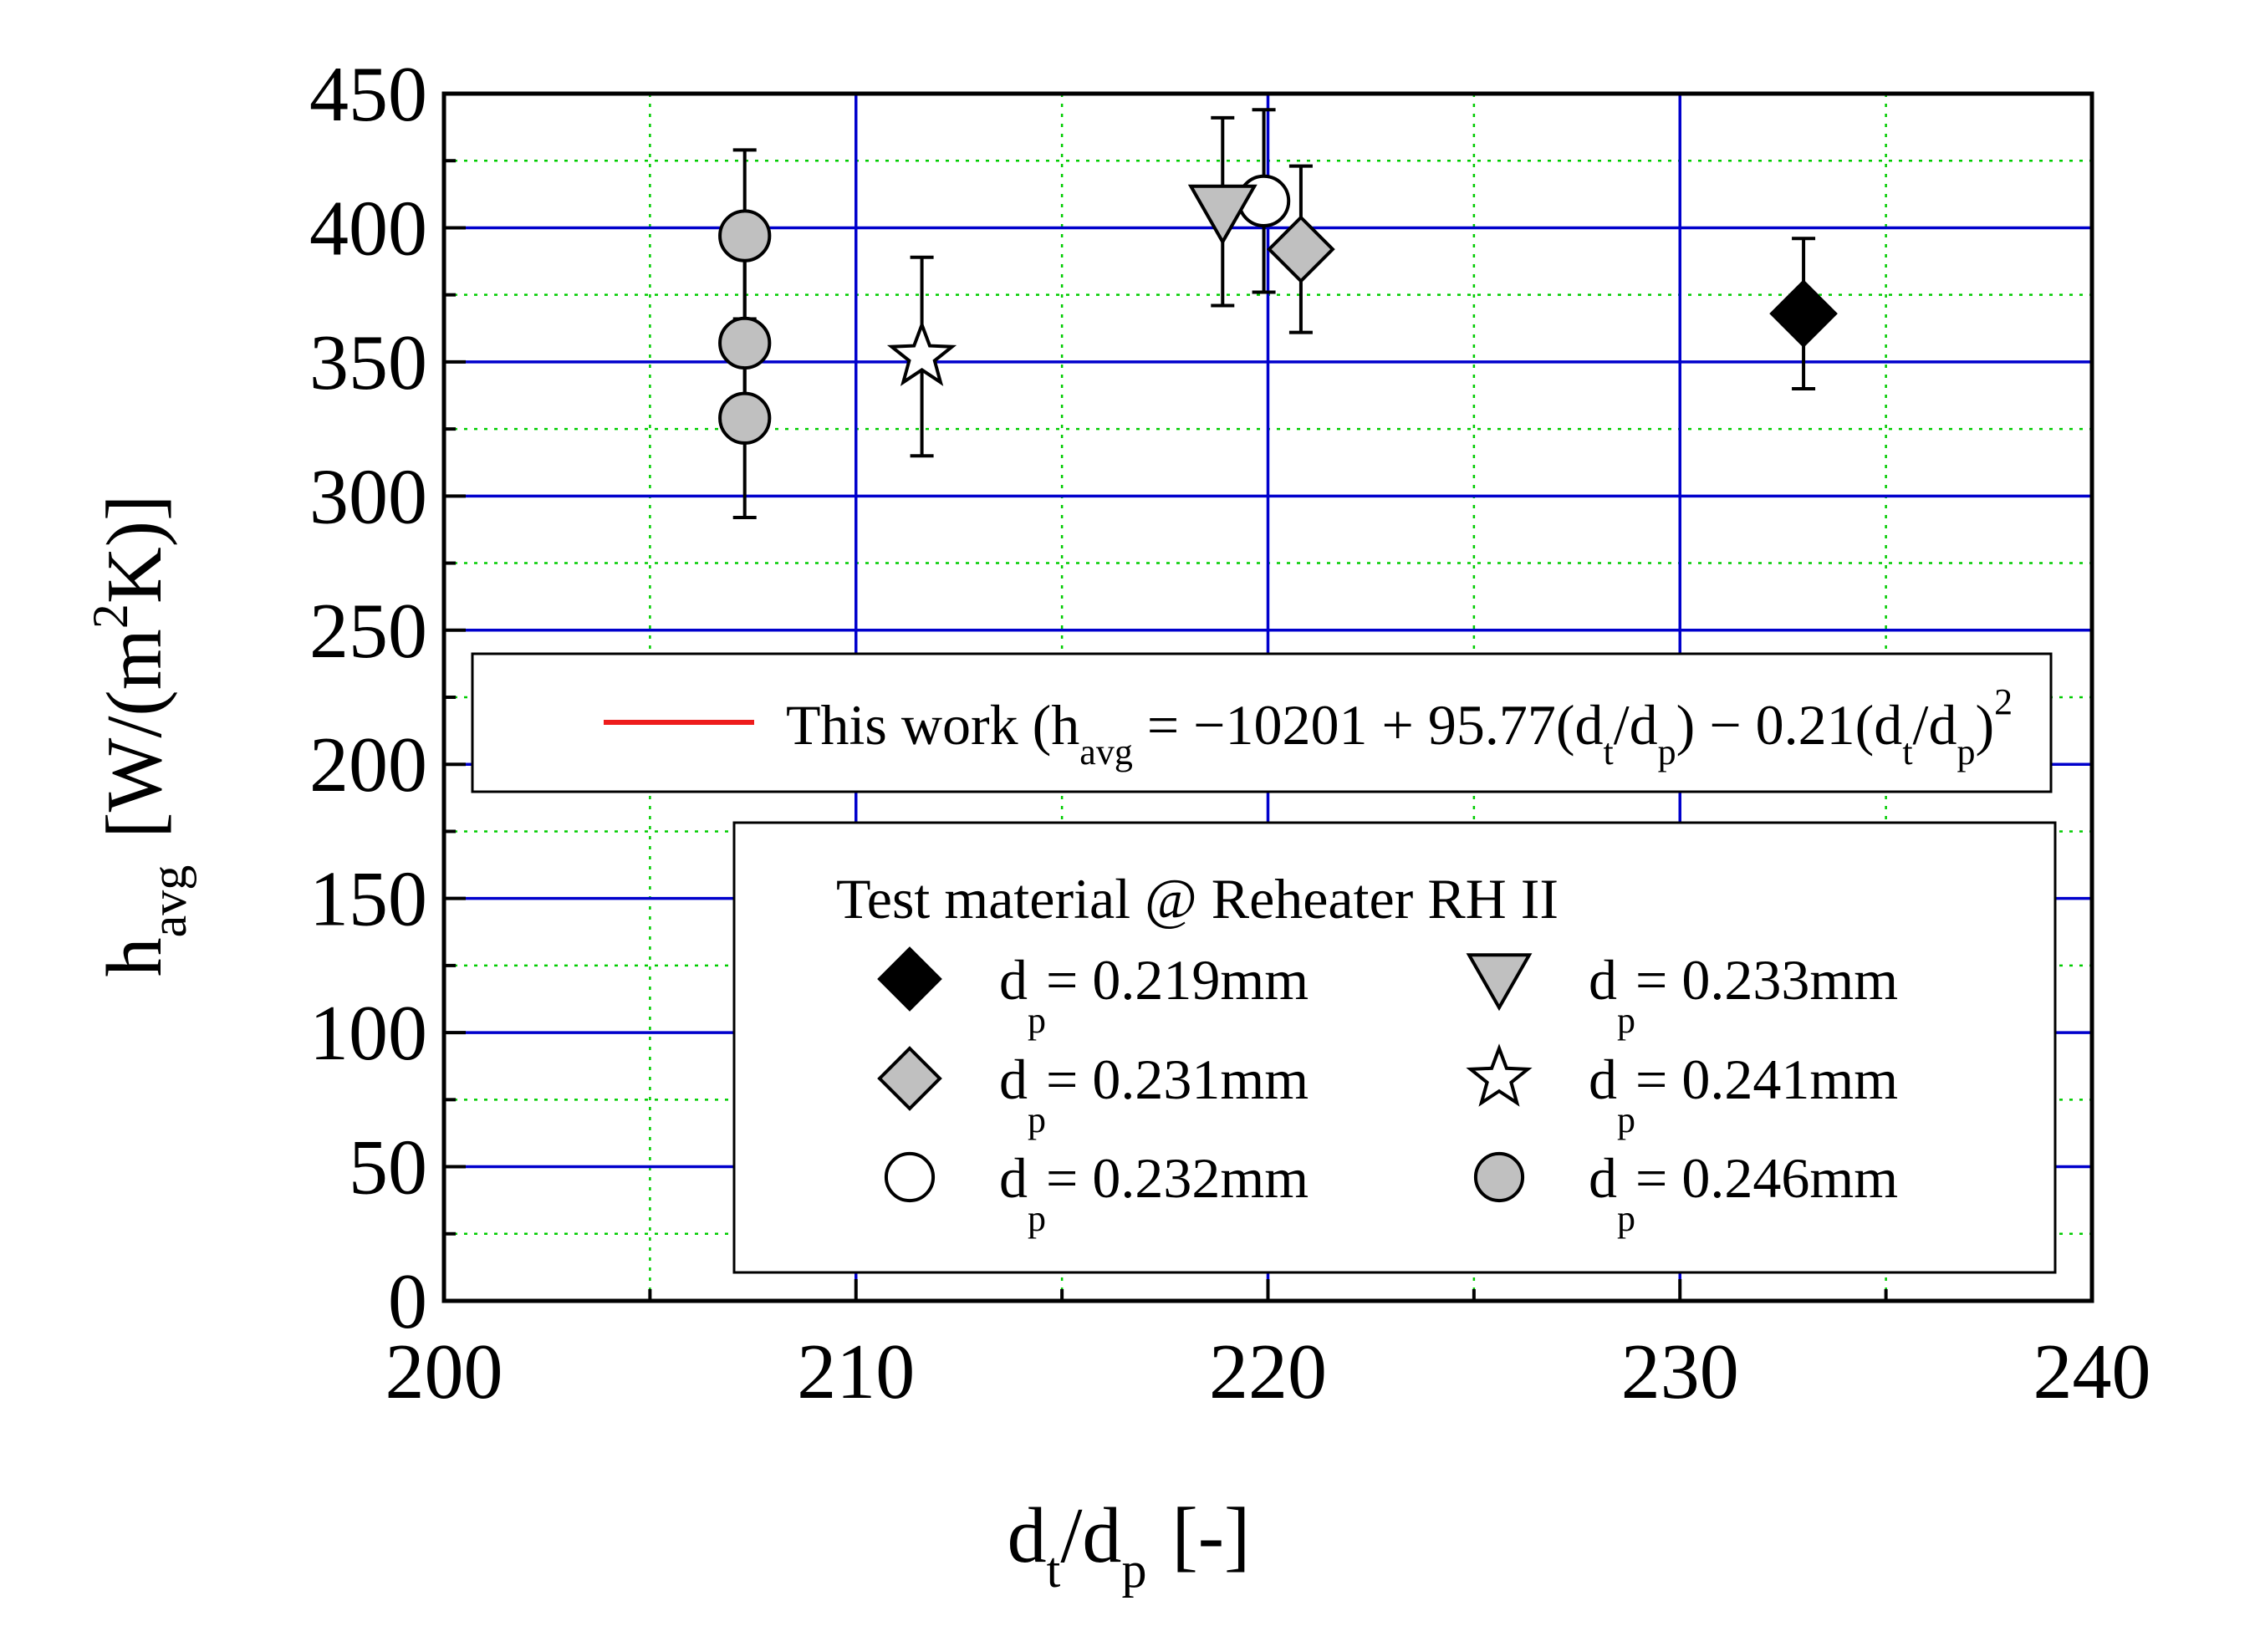  I want to click on y-tick-label: 300, so click(368, 496).